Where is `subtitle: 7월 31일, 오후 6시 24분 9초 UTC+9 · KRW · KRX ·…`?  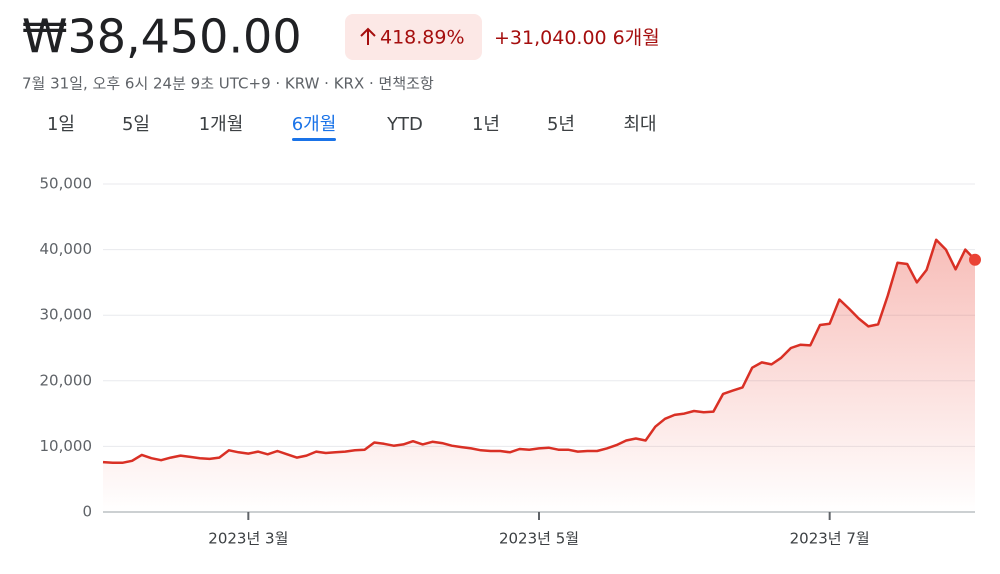
subtitle: 7월 31일, 오후 6시 24분 9초 UTC+9 · KRW · KRX ·… is located at coordinates (228, 84).